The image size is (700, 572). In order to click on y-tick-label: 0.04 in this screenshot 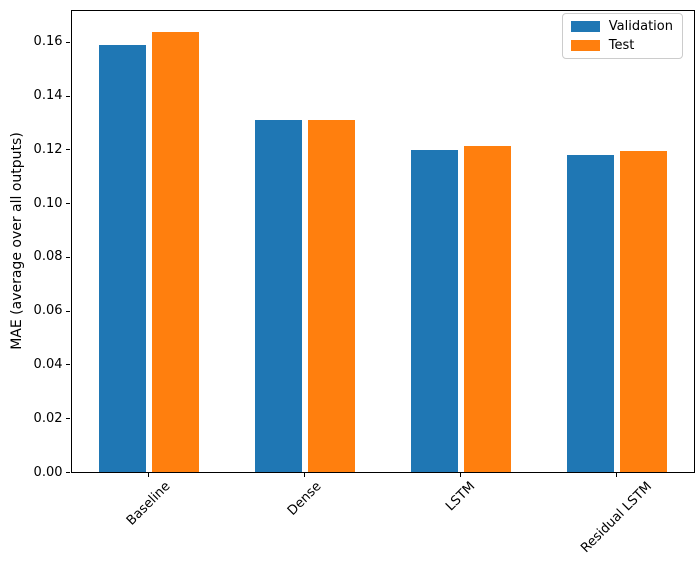, I will do `click(48, 364)`.